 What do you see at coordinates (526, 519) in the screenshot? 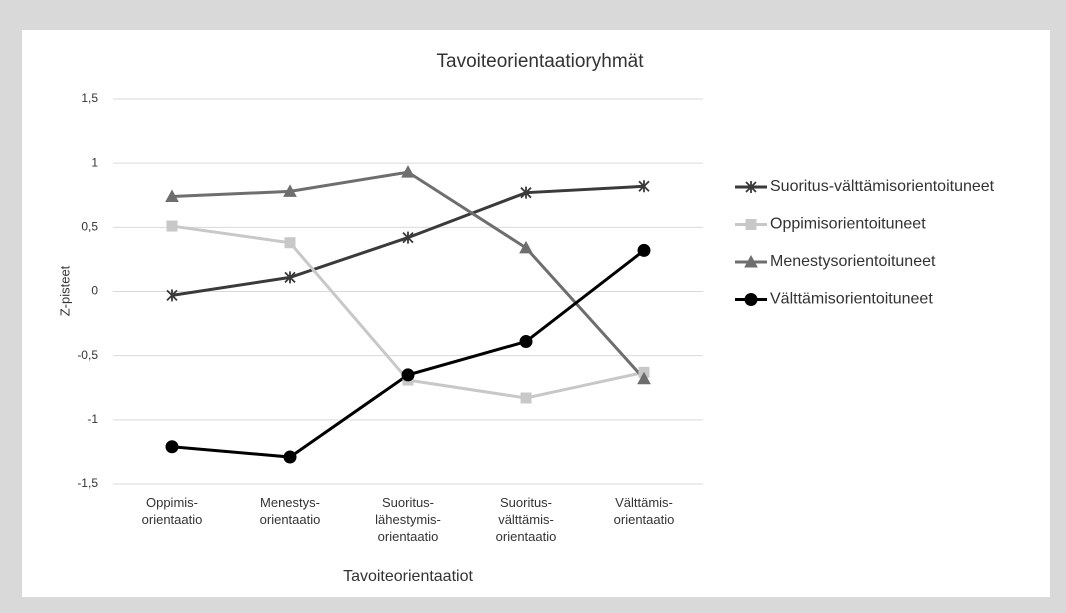
I see `x-tick-label: Suoritus- välttämis- orientaatio` at bounding box center [526, 519].